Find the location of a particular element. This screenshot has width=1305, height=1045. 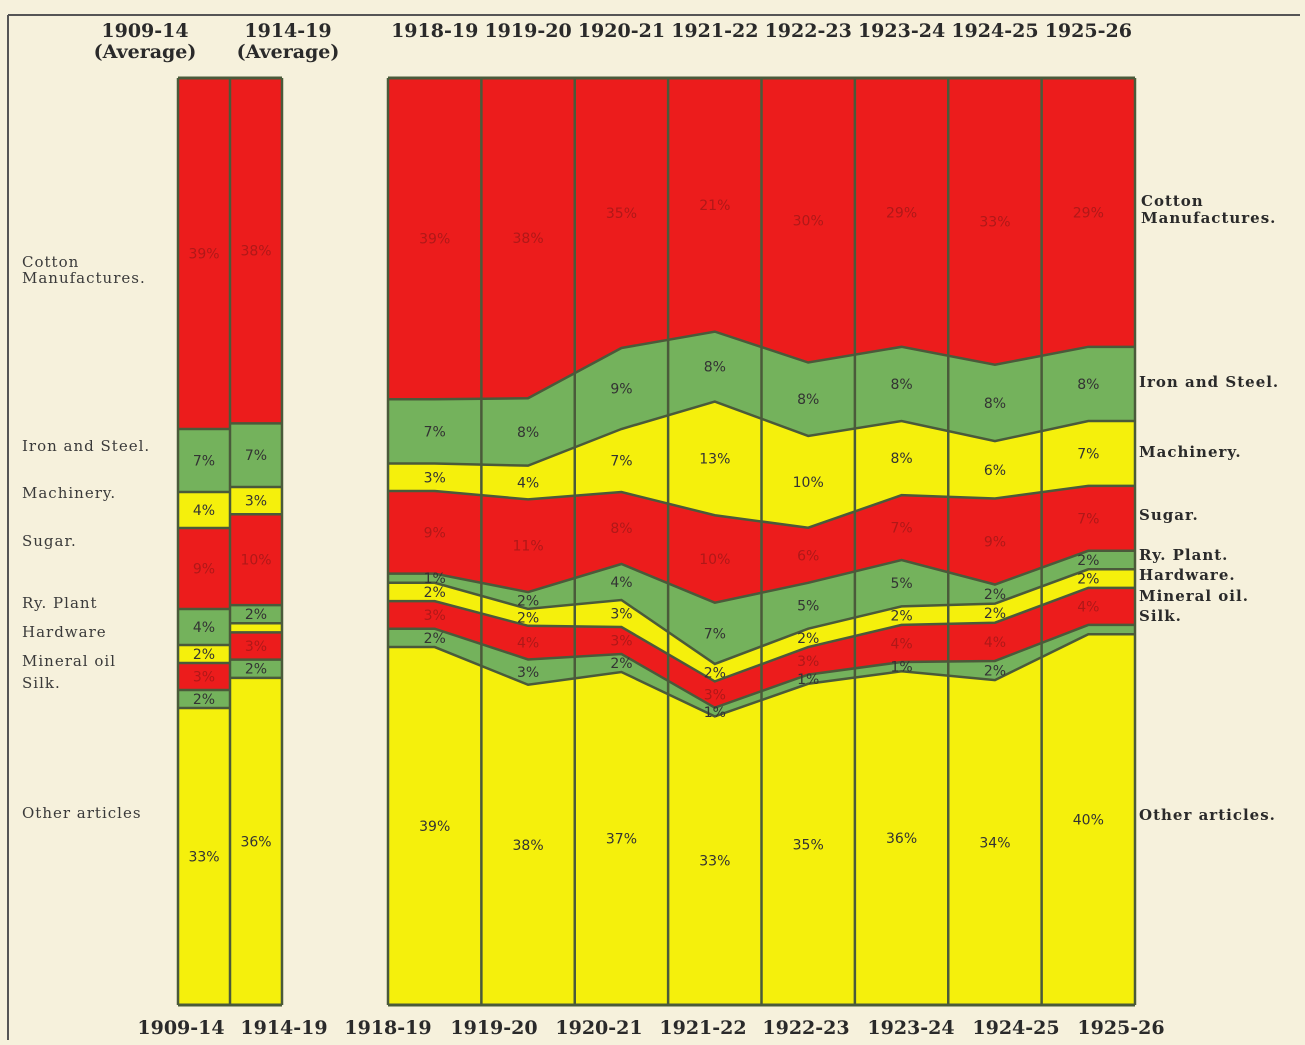

data-label-5-2: 2% is located at coordinates (256, 615).